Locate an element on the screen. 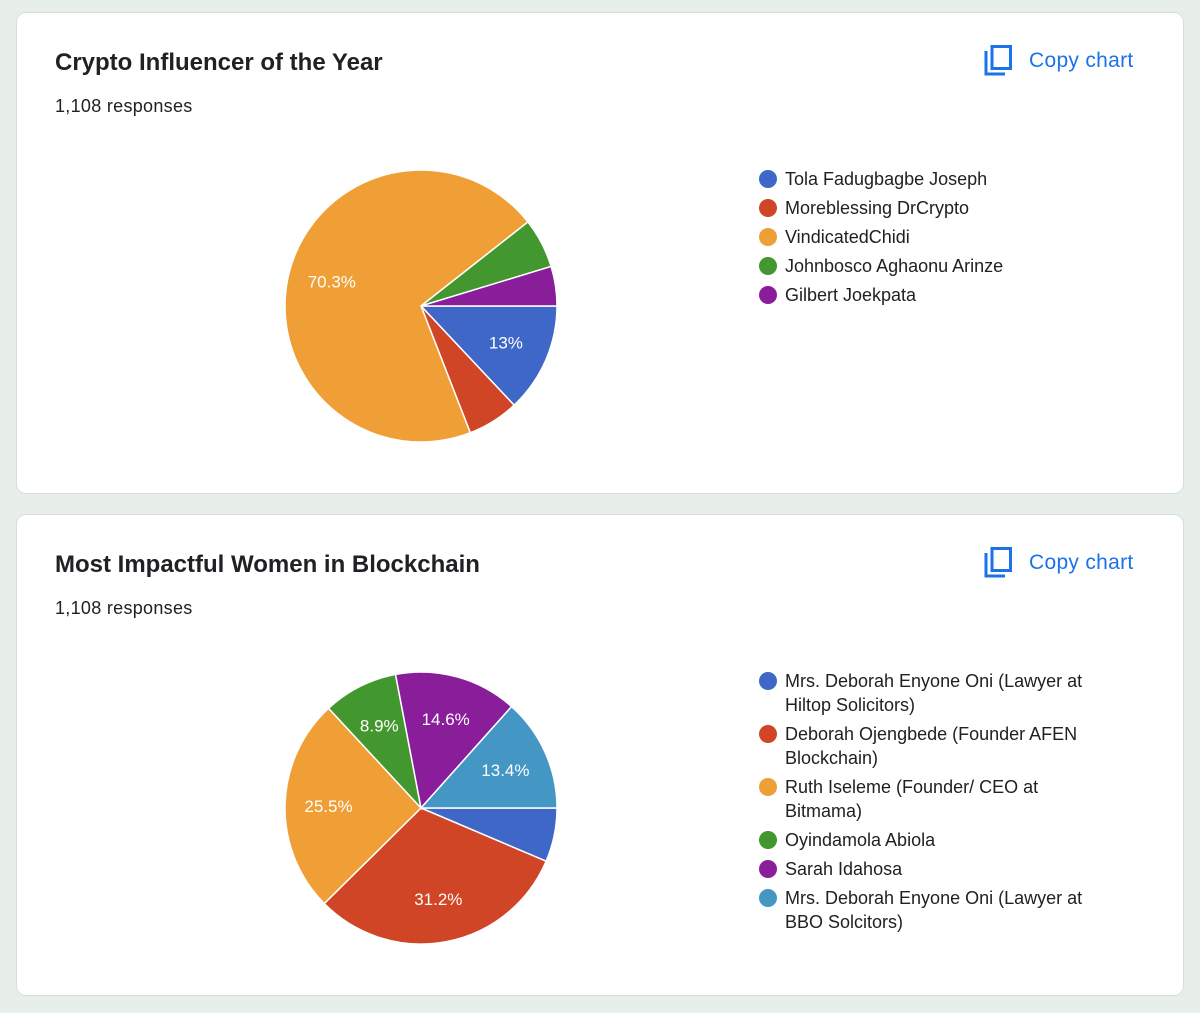  slice-percent-label: 13% is located at coordinates (506, 343).